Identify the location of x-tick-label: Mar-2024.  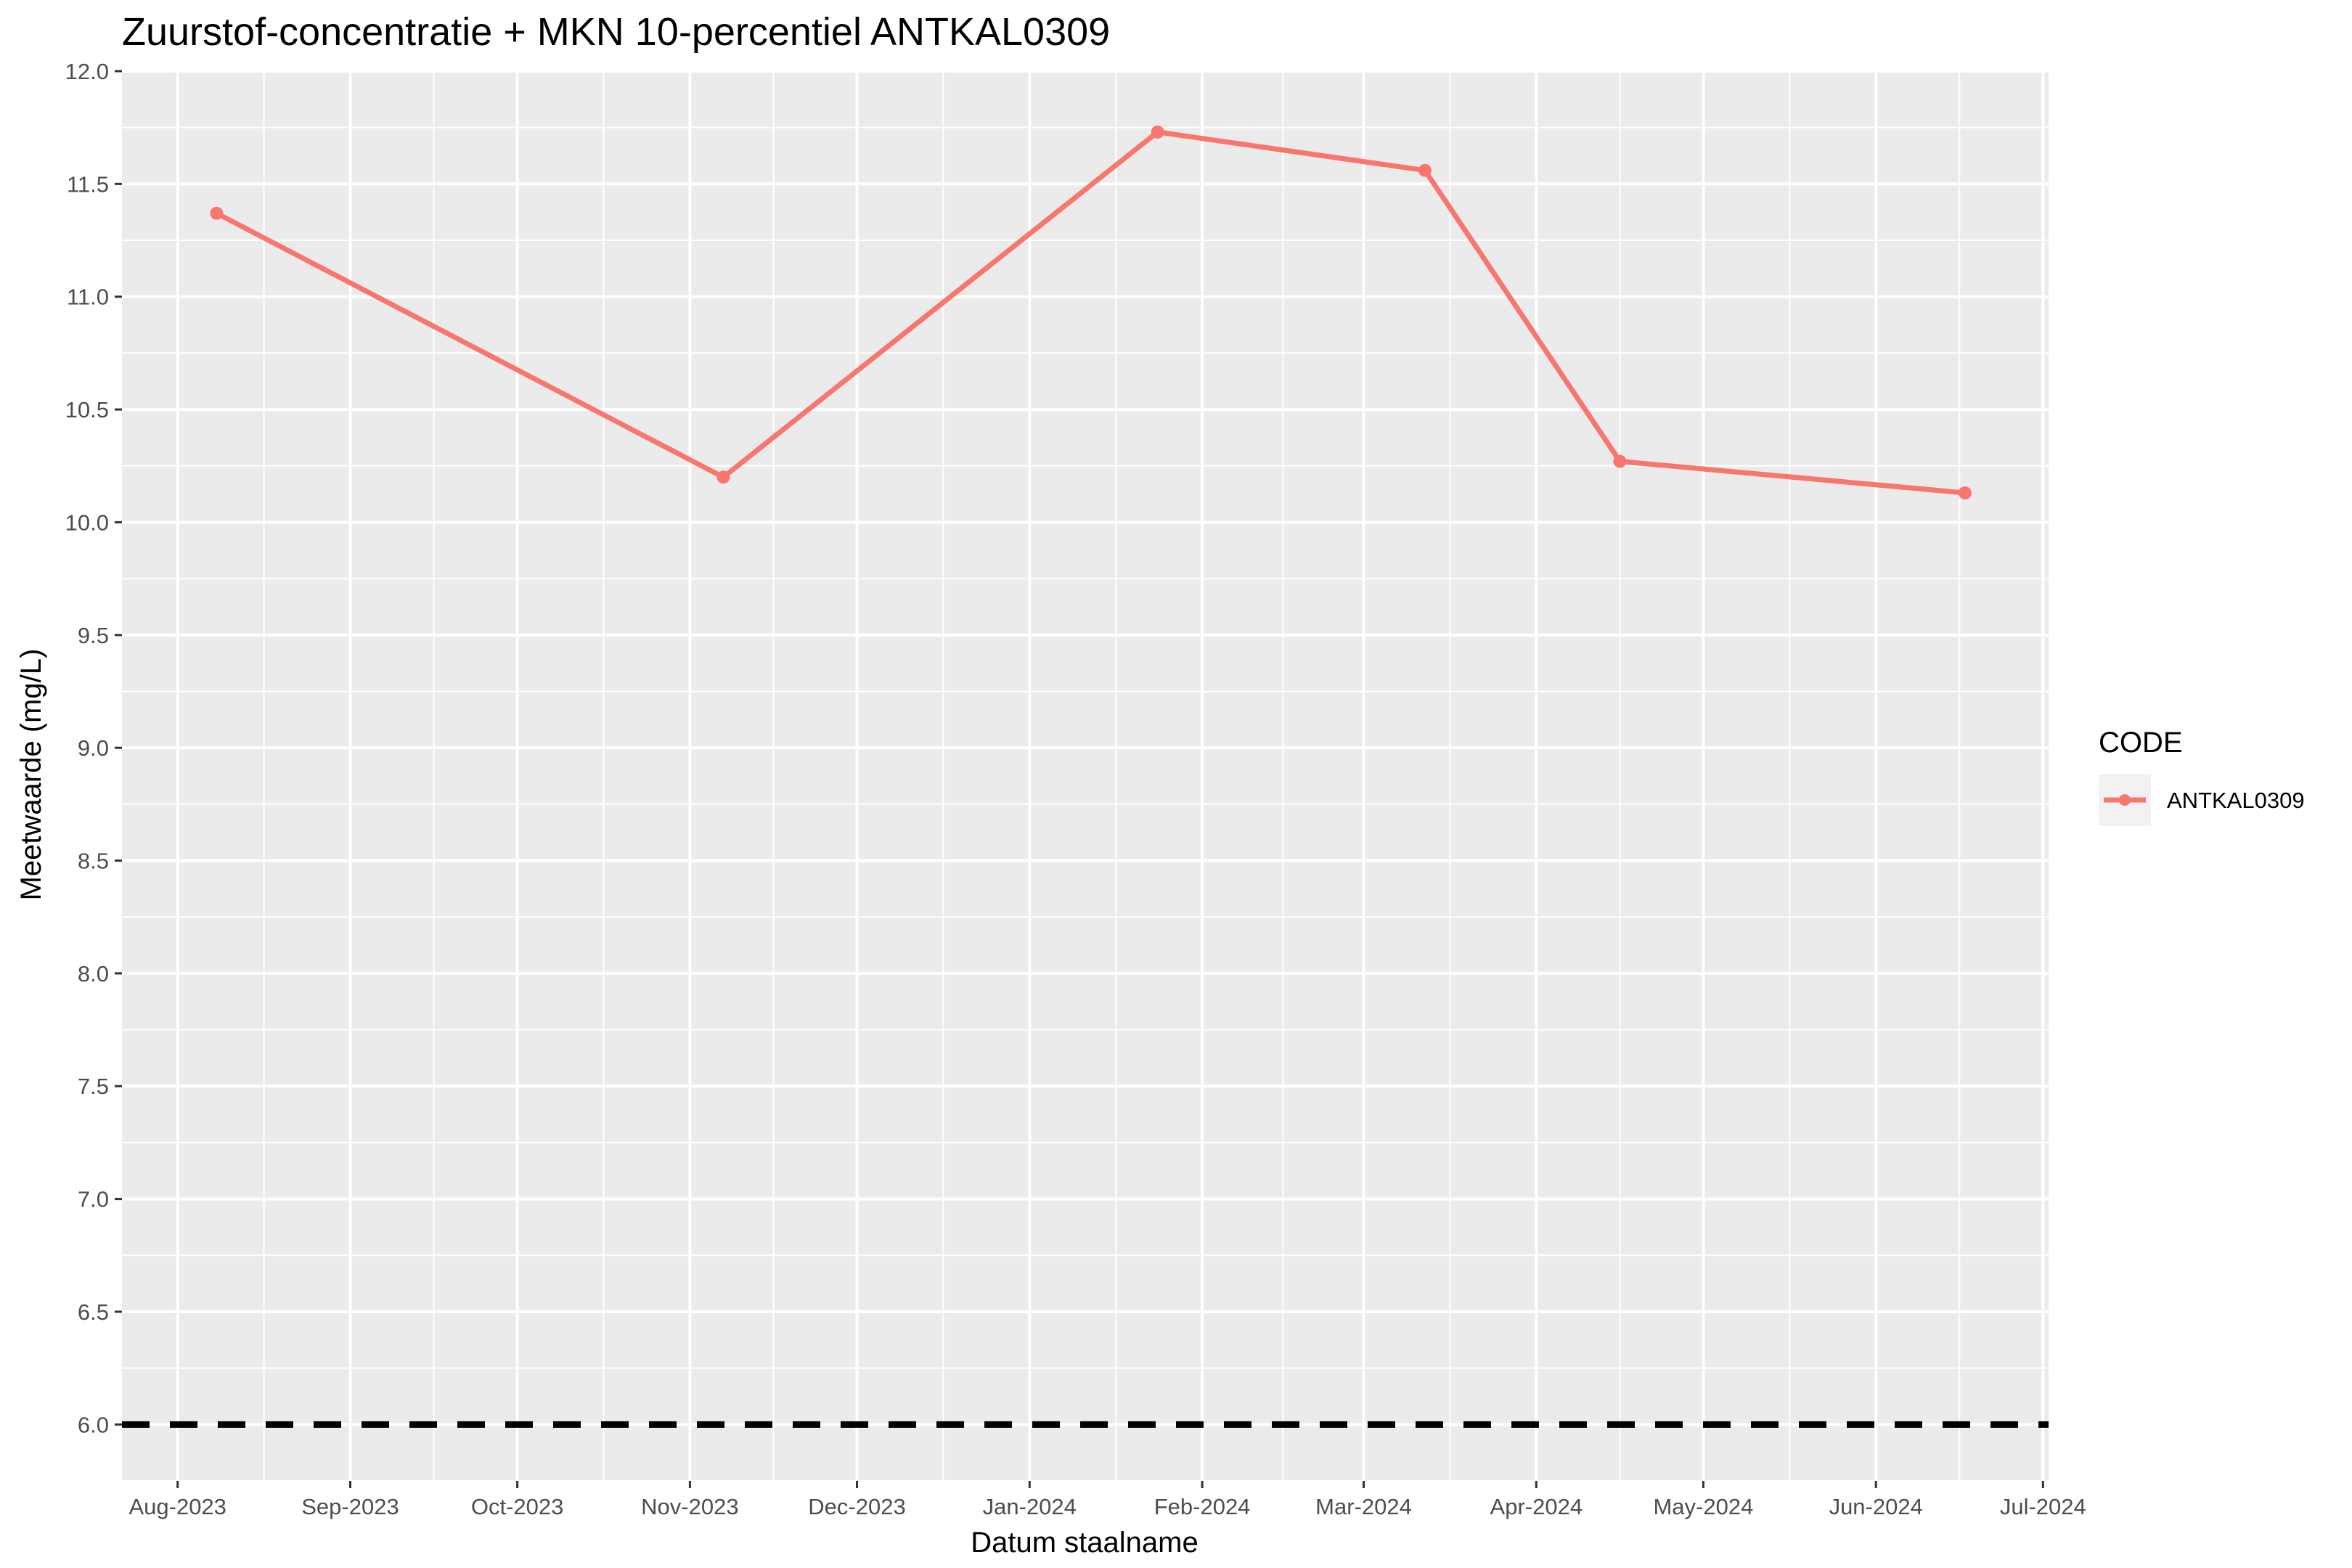
(1364, 1507).